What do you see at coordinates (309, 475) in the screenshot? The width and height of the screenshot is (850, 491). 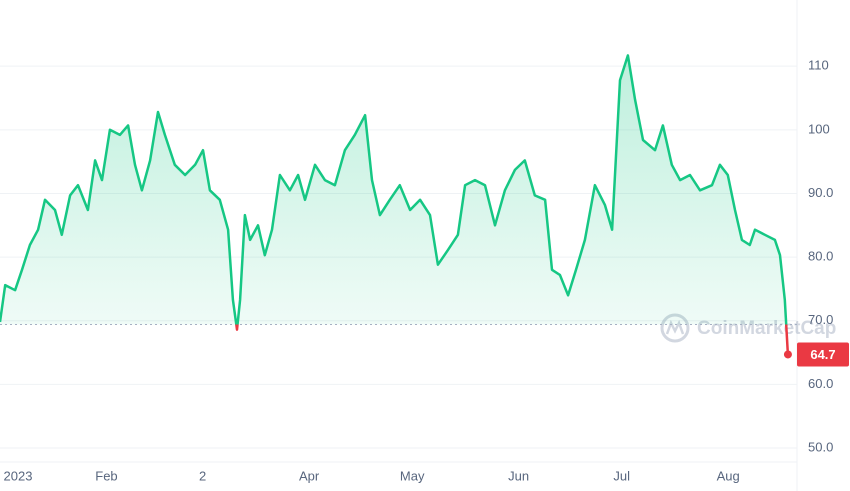 I see `x-tick-label: Apr` at bounding box center [309, 475].